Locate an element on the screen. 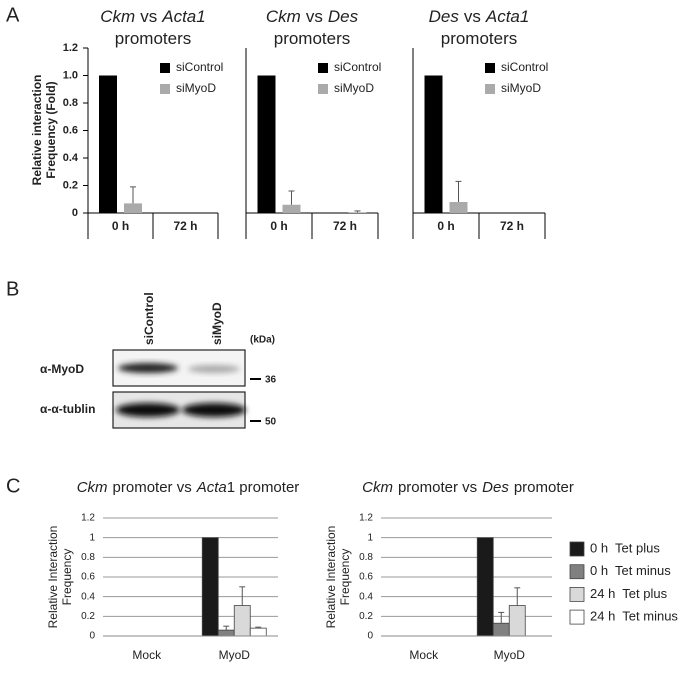 The height and width of the screenshot is (689, 696). y-tick-label: 0.4 is located at coordinates (366, 596).